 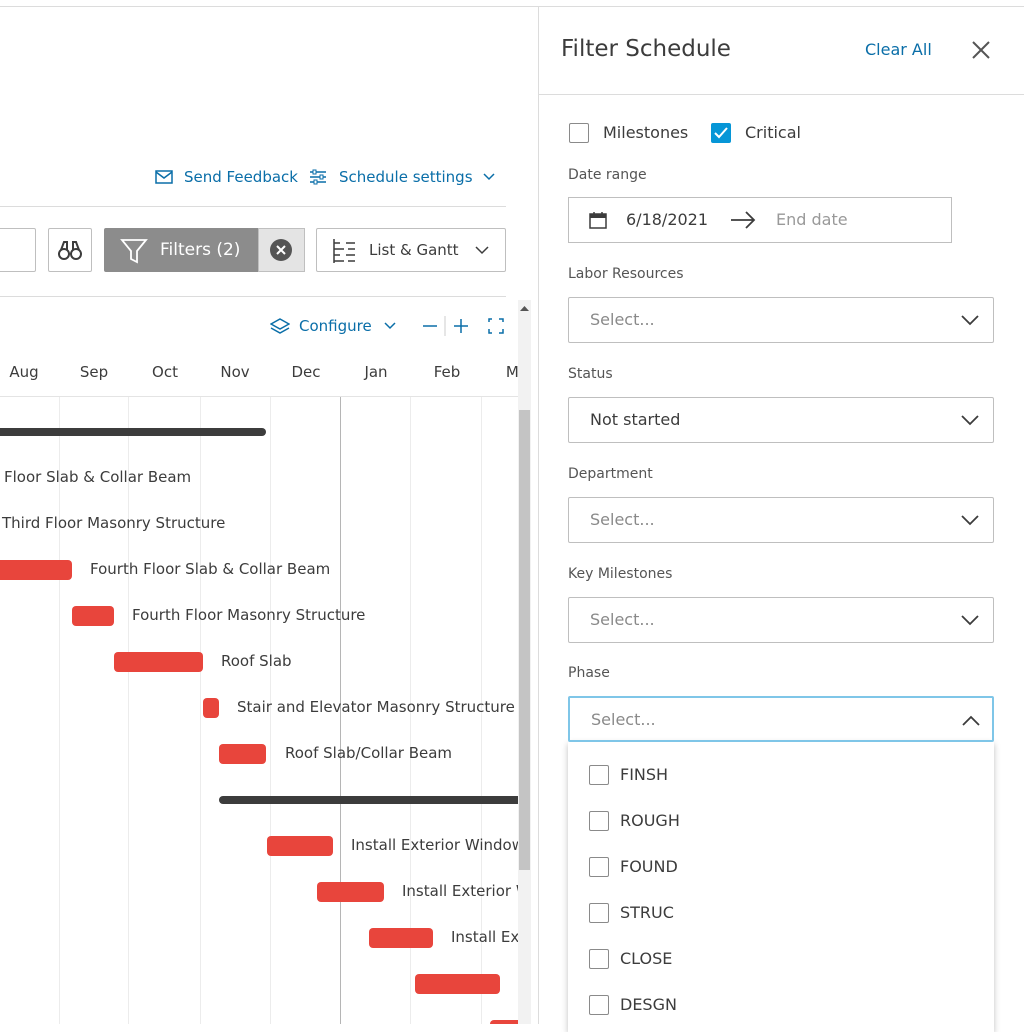 I want to click on scroll-up, so click(x=524, y=309).